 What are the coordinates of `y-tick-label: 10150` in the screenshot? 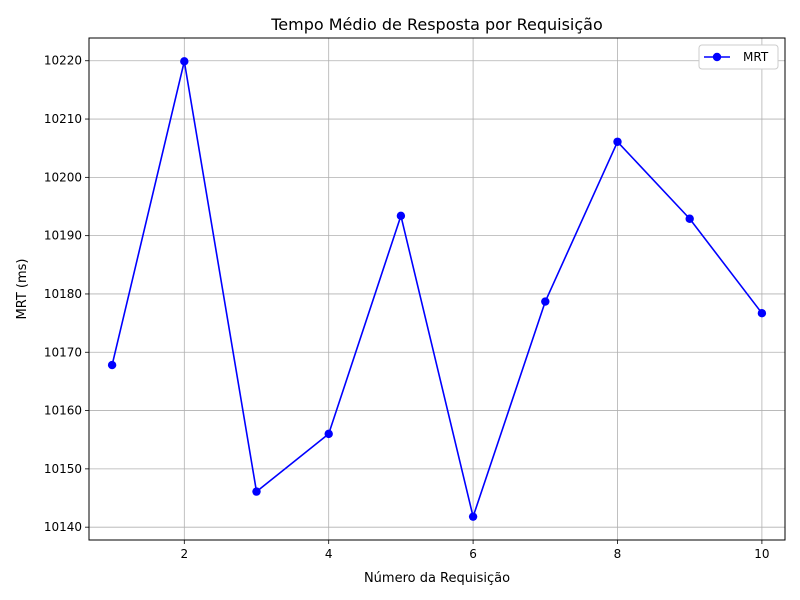 It's located at (63, 469).